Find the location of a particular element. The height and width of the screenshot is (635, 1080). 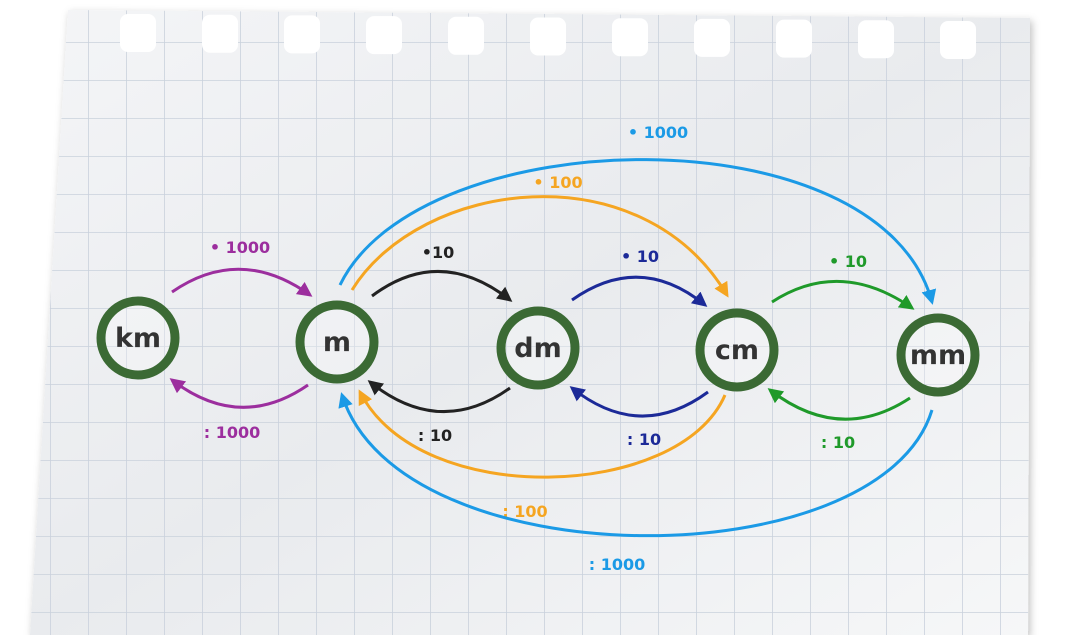

unit-node-mm: mm is located at coordinates (938, 355).